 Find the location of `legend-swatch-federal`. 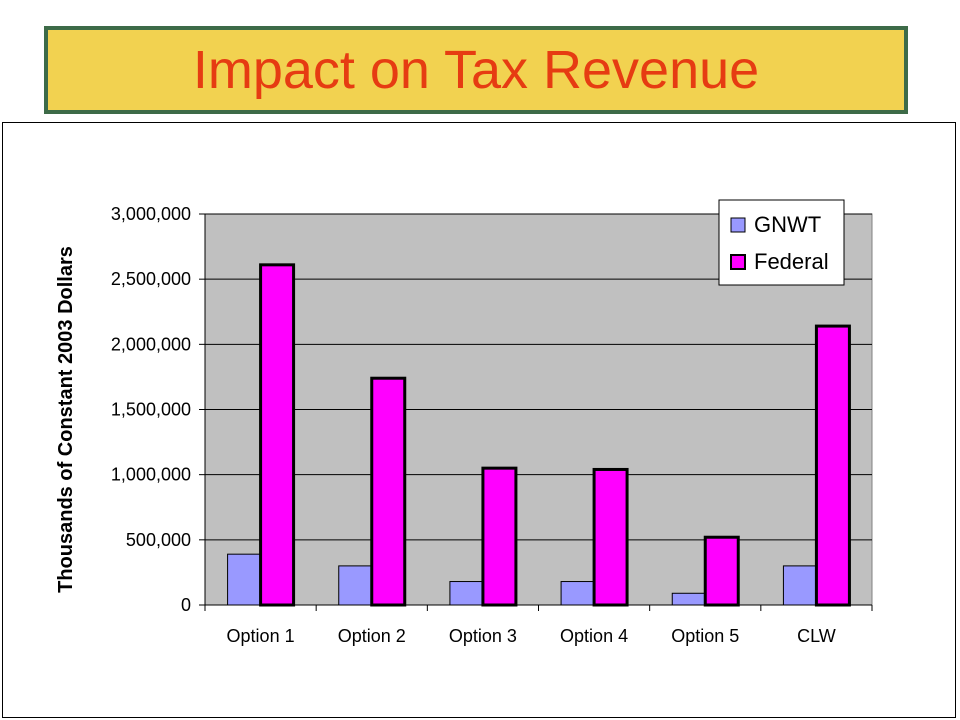

legend-swatch-federal is located at coordinates (738, 262).